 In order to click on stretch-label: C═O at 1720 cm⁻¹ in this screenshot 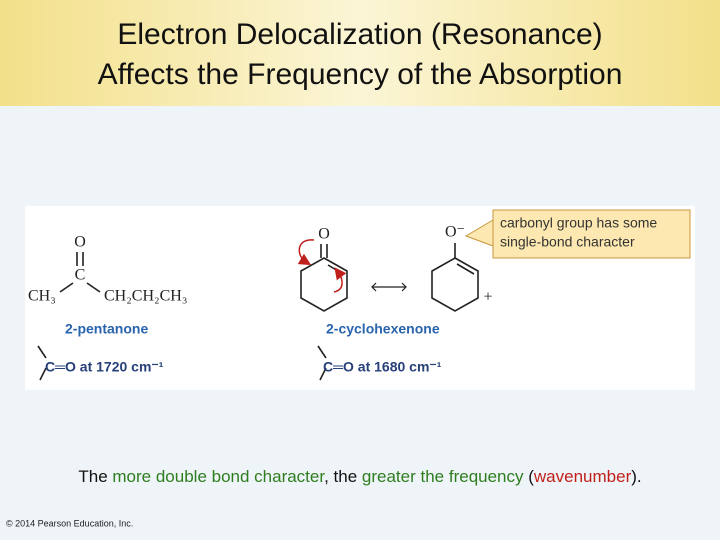, I will do `click(104, 367)`.